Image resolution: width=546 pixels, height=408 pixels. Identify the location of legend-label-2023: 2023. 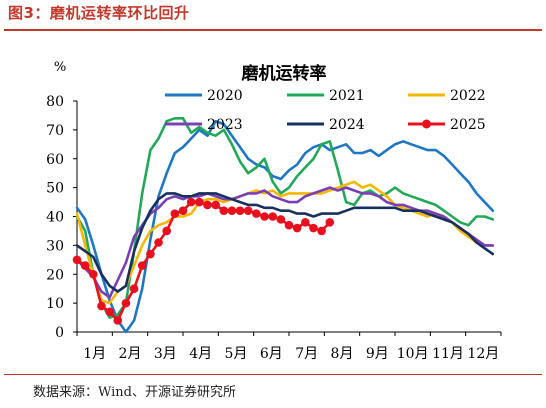
(225, 125).